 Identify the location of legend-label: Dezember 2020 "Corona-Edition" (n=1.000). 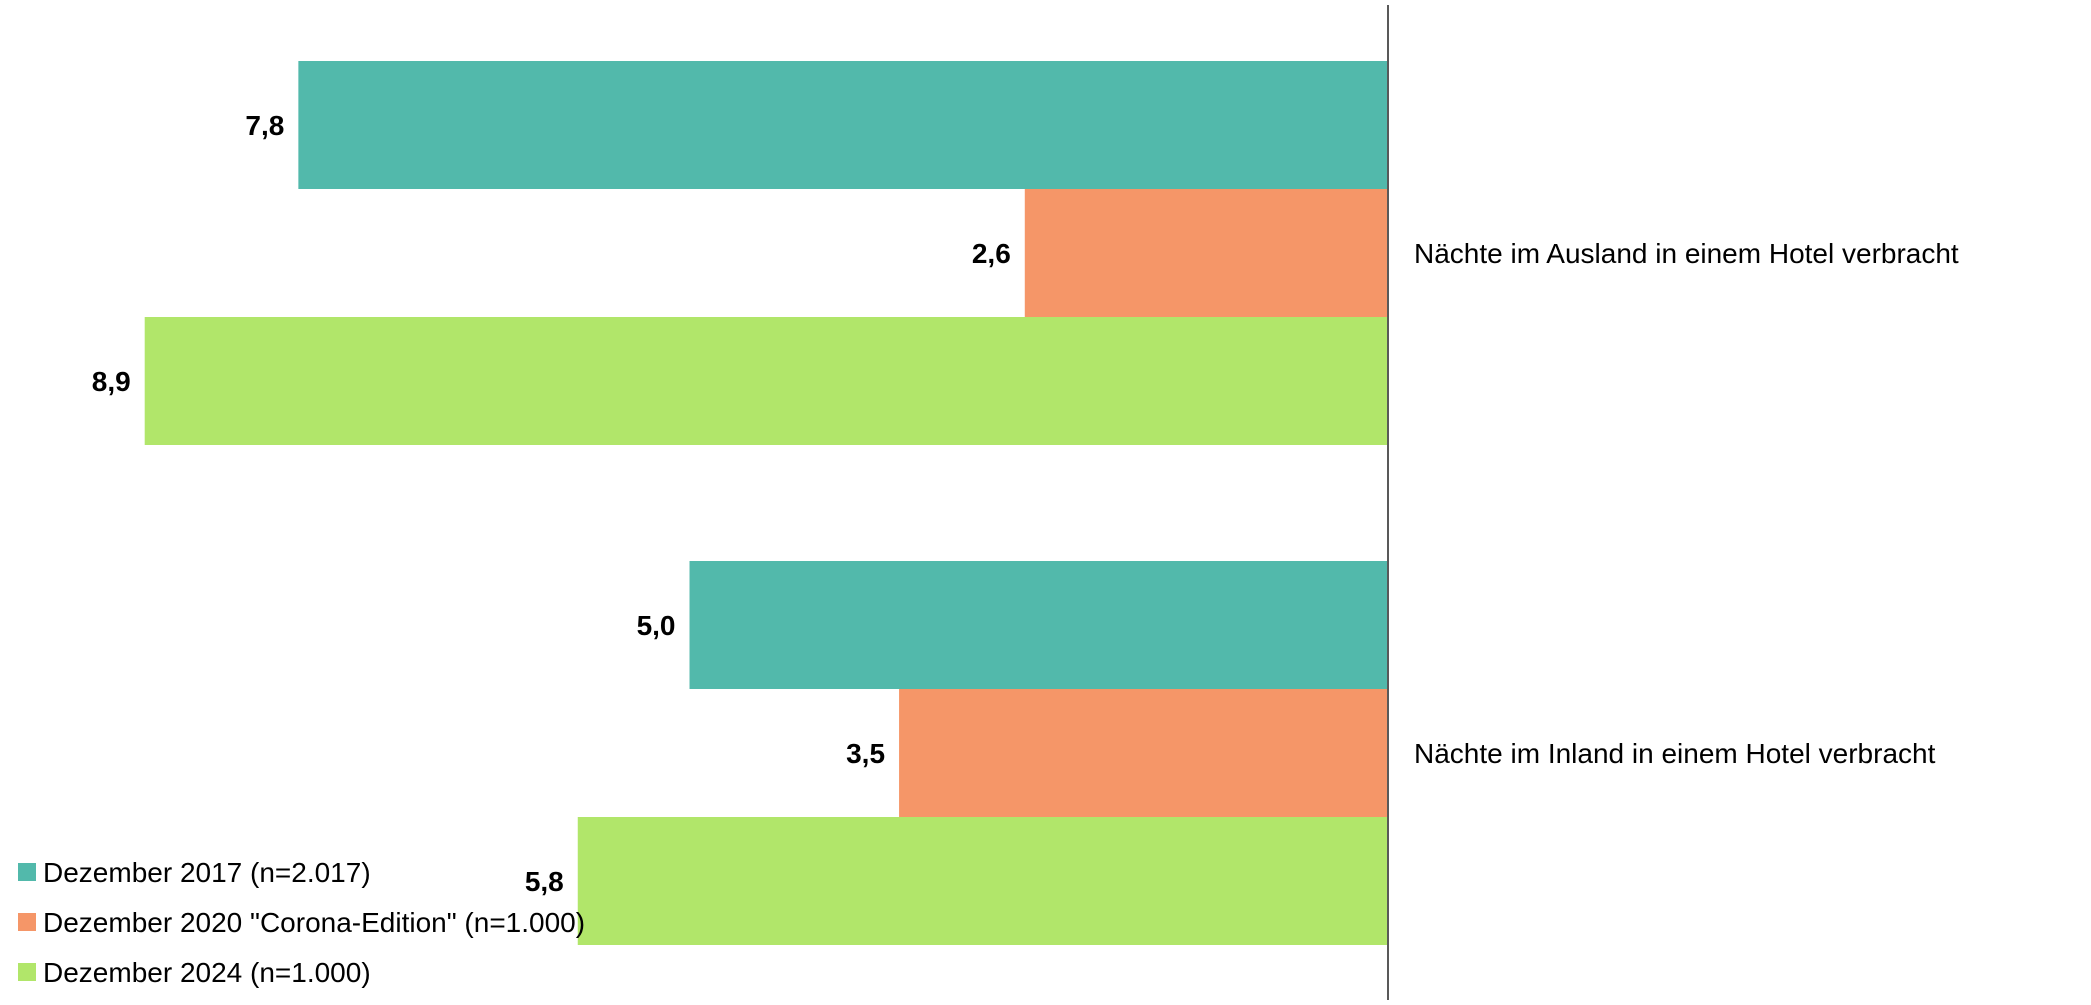
(314, 922).